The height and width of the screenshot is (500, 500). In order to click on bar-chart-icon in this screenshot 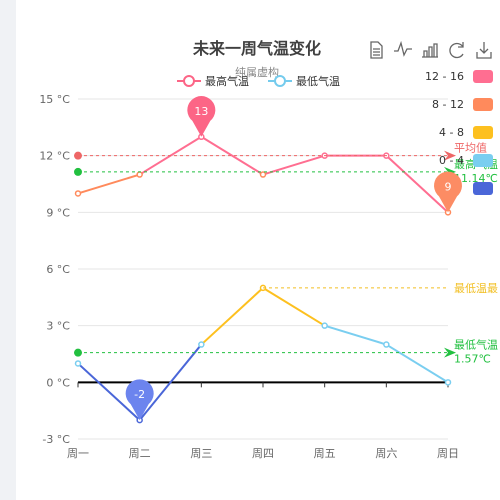, I will do `click(430, 50)`.